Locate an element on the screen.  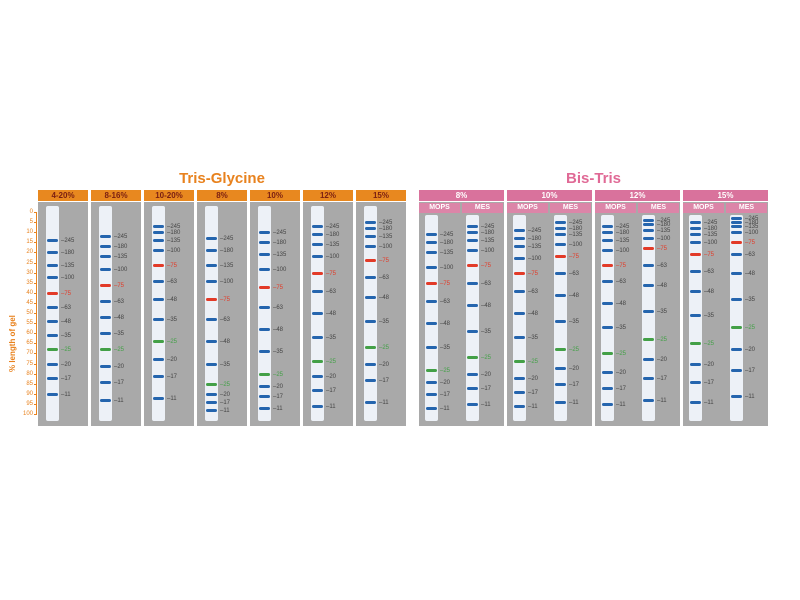
bis-tris-title: Bis-Tris is located at coordinates (593, 178).